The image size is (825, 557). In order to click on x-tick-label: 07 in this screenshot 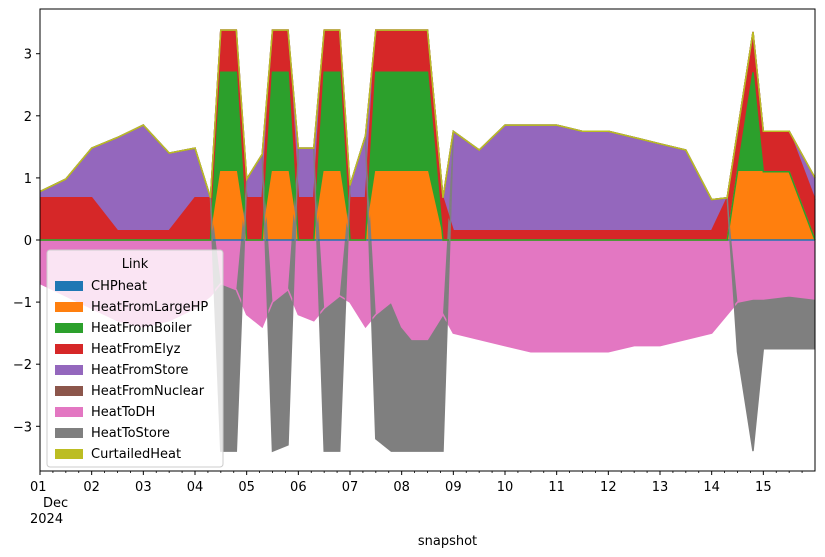, I will do `click(350, 487)`.